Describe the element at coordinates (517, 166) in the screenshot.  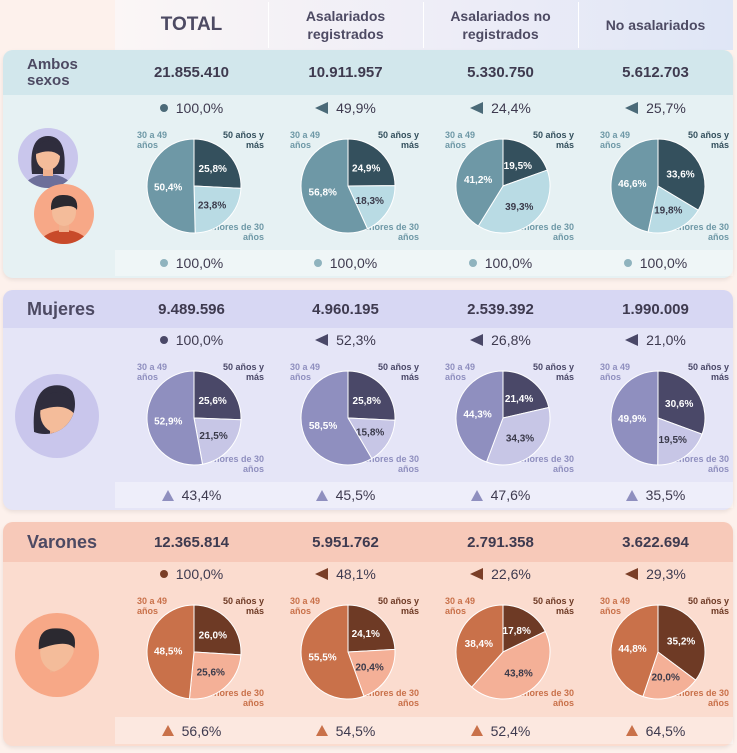
I see `pie-label-old: 19,5%` at that location.